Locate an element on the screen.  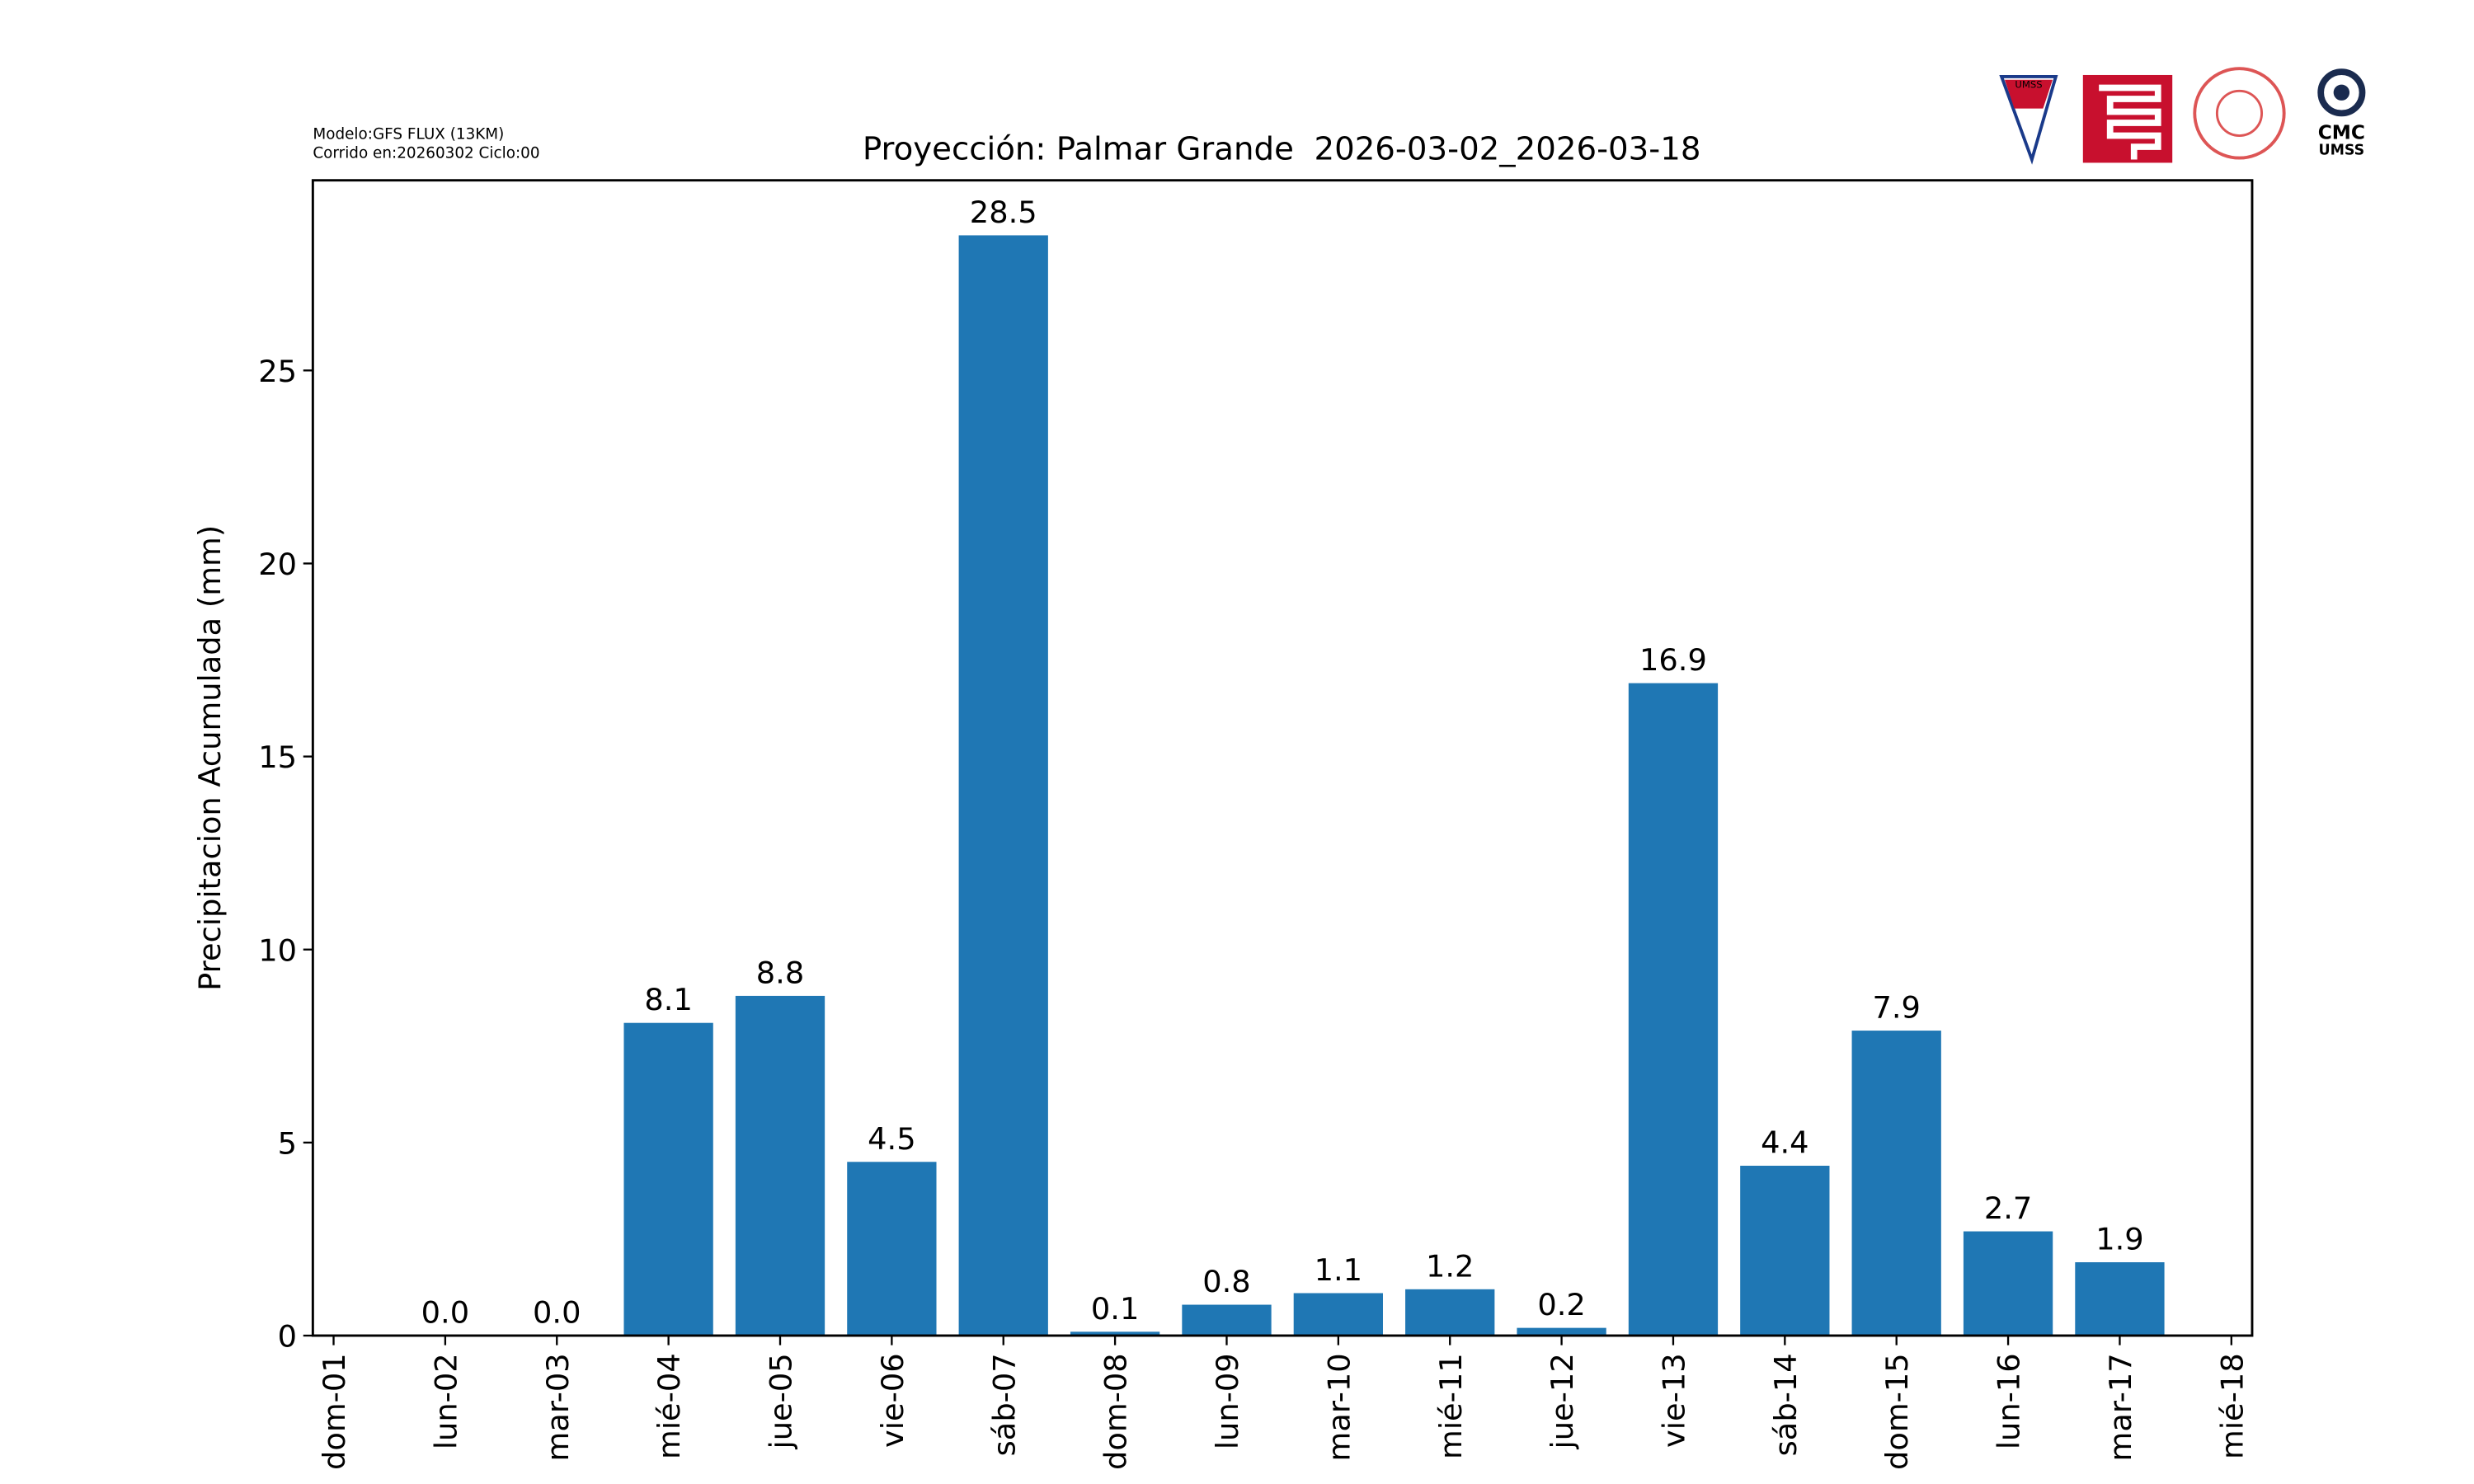
x-tick-label: jue-05 is located at coordinates (781, 1401).